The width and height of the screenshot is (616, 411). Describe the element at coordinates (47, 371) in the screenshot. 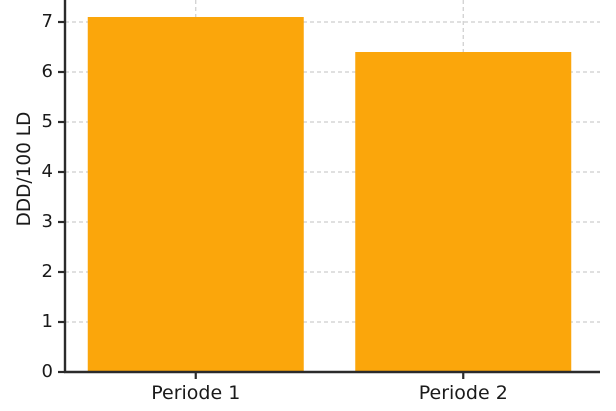

I see `y-tick-label: 0` at that location.